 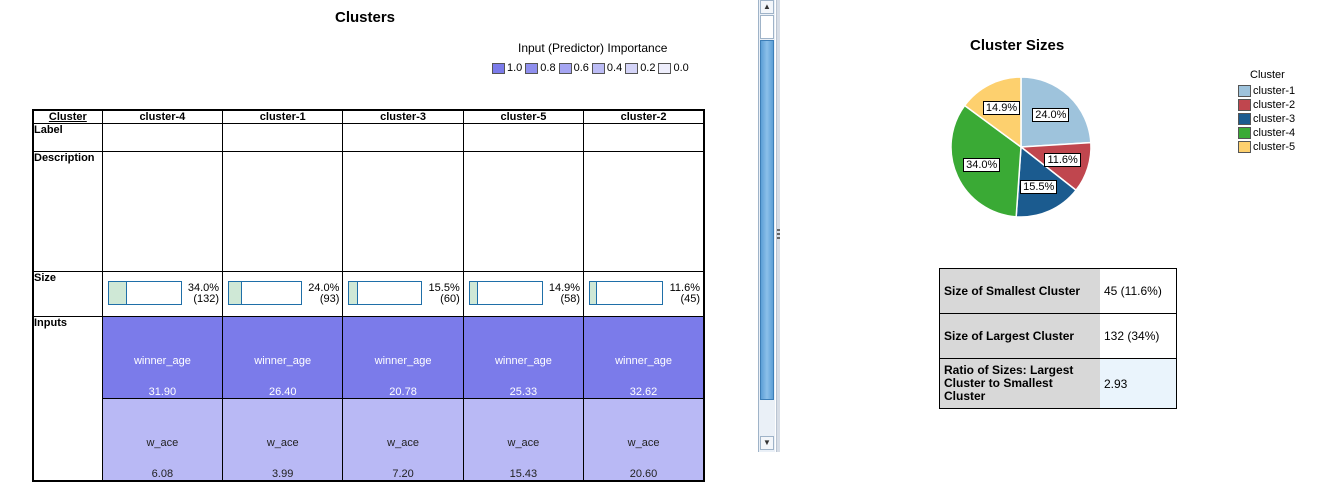 I want to click on summary-row: Size of Smallest Cluster 45 (11.6%), so click(x=1058, y=291).